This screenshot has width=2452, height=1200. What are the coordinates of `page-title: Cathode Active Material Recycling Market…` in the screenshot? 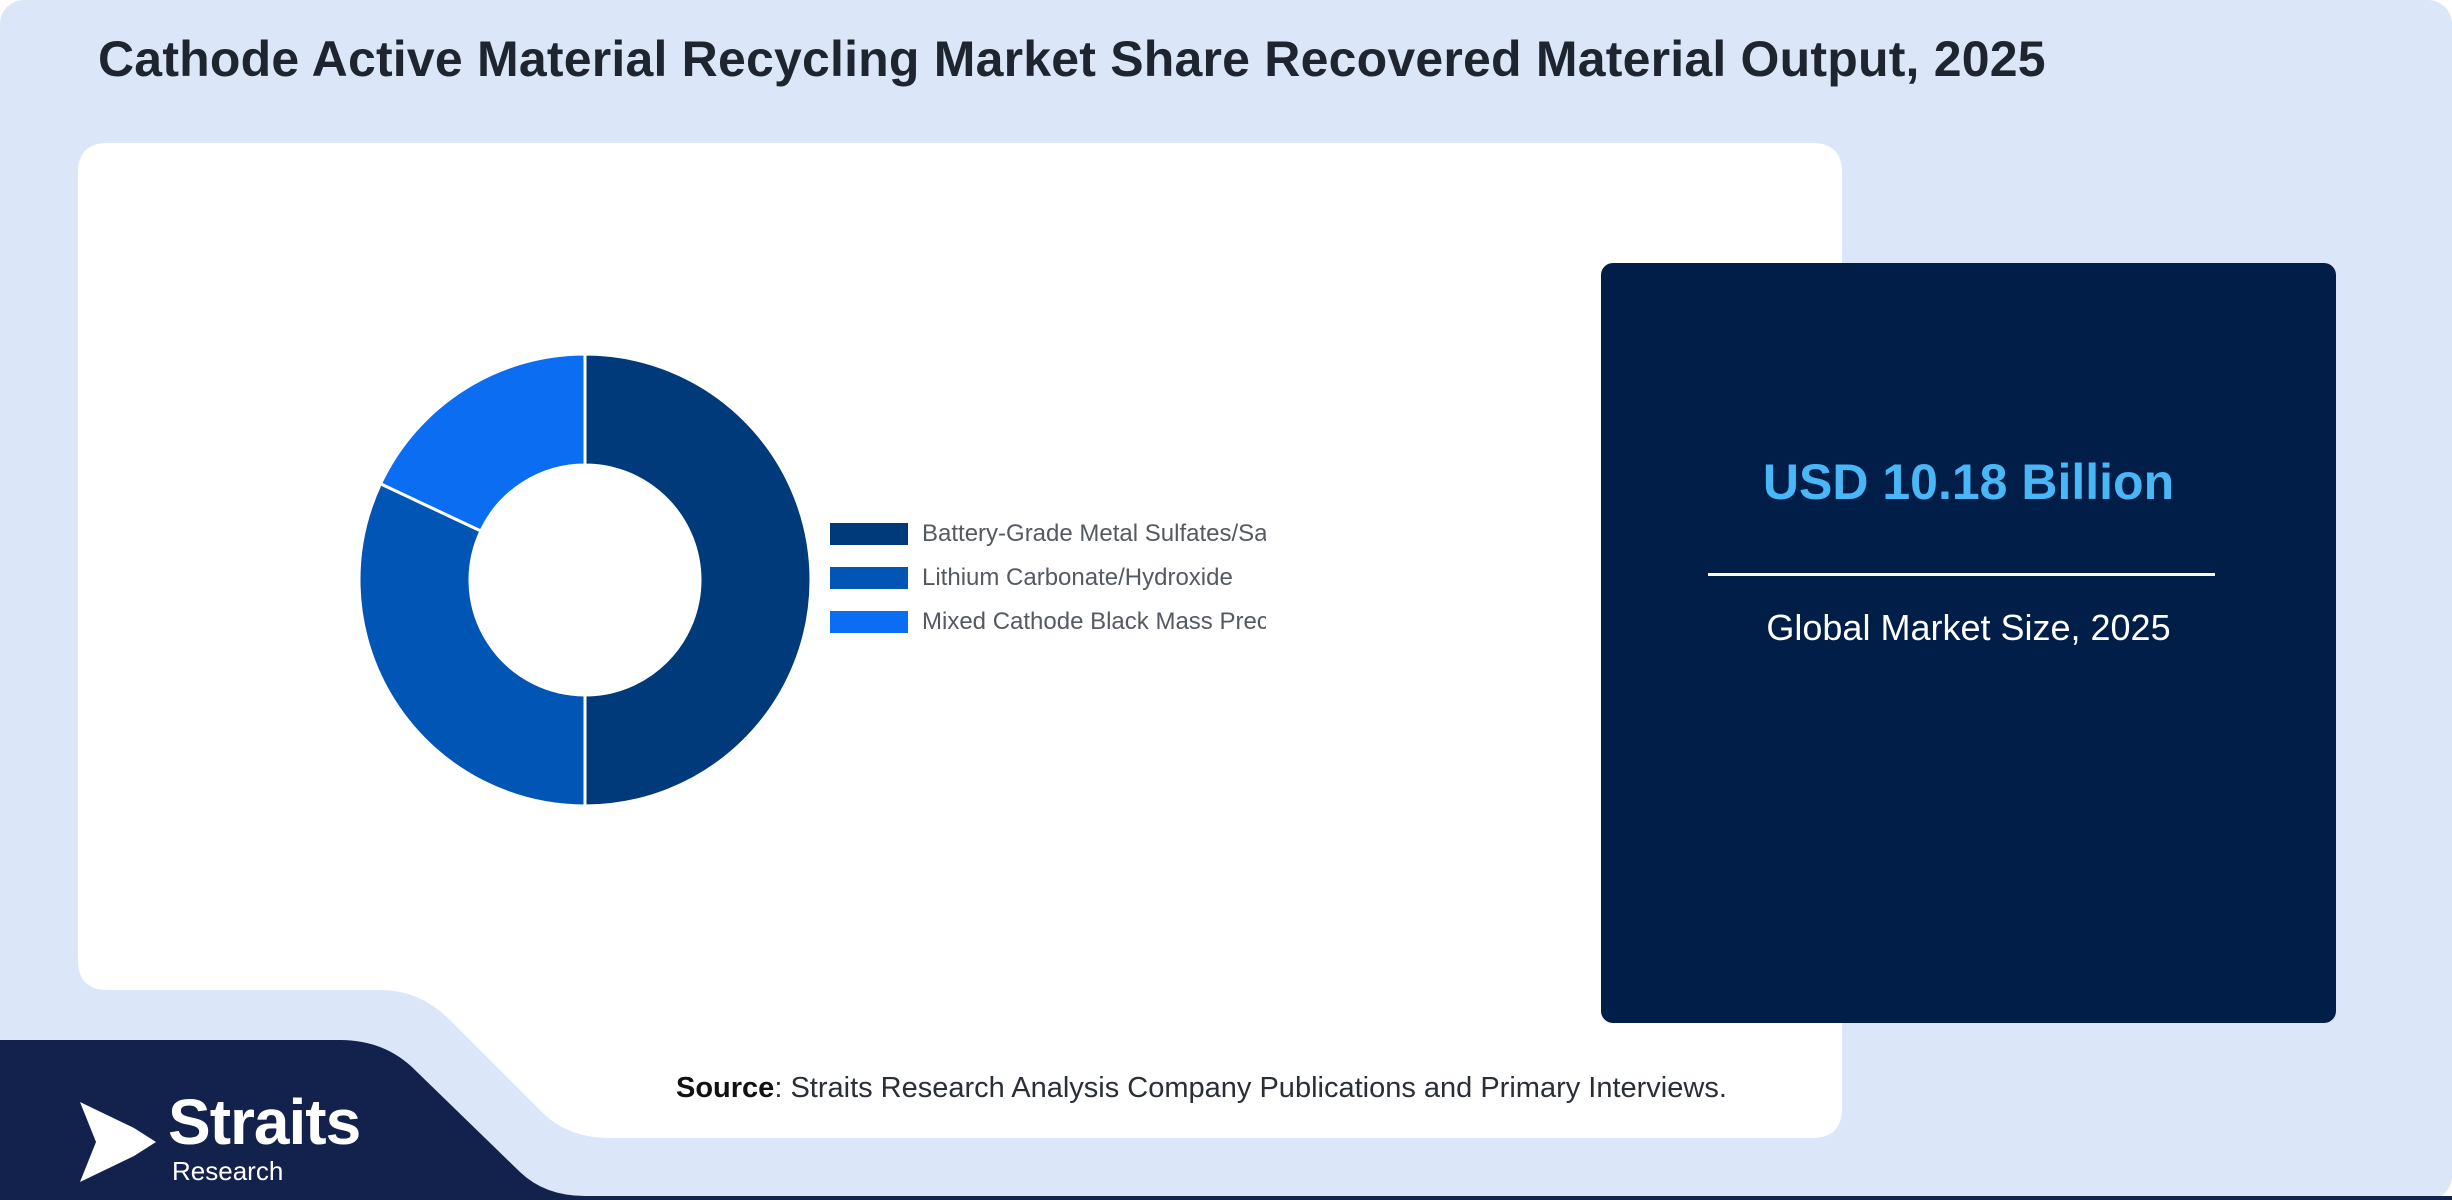 It's located at (1072, 59).